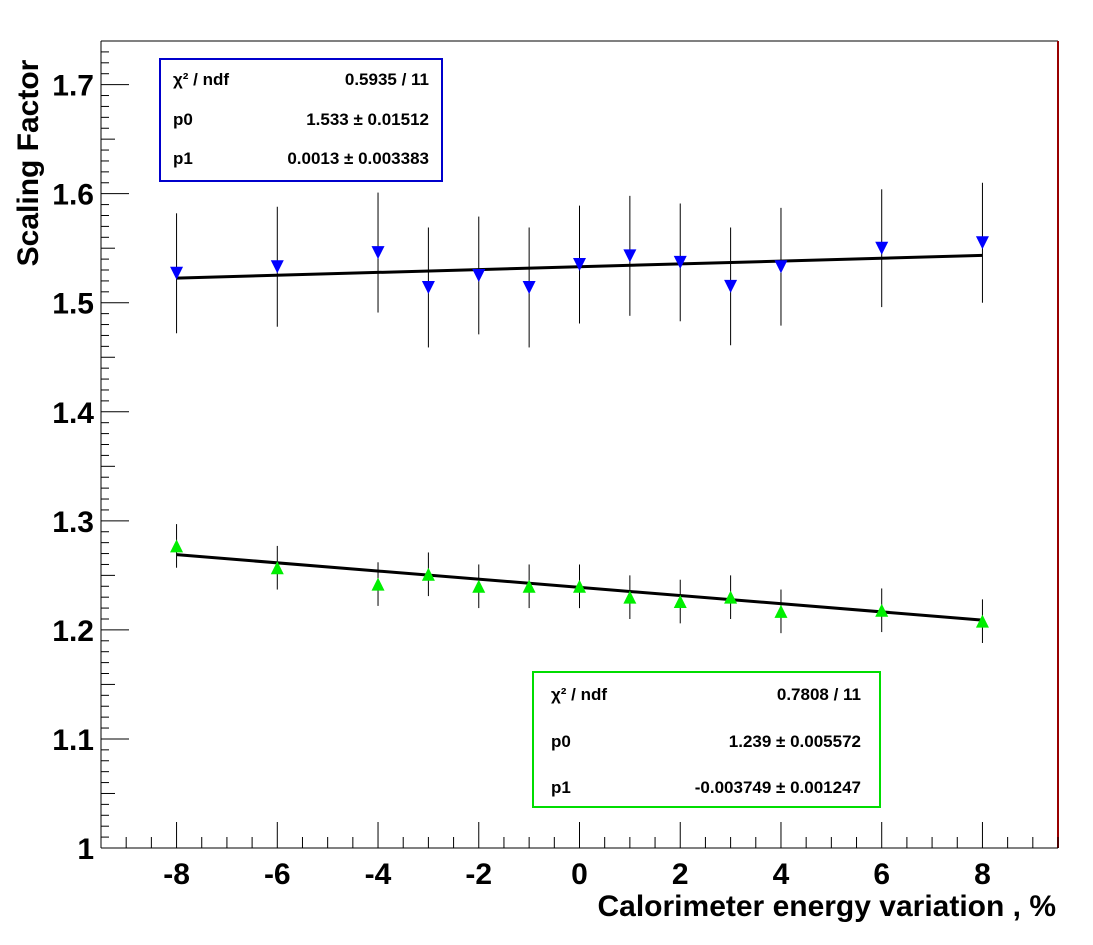  Describe the element at coordinates (982, 874) in the screenshot. I see `x-tick-label: 8` at that location.